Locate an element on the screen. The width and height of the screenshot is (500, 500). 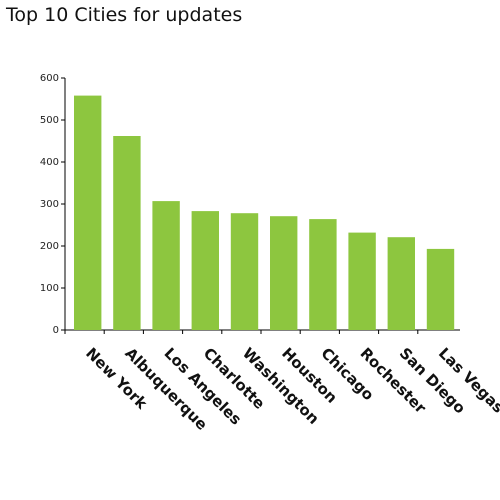
y-tick-label: 600 is located at coordinates (49, 78).